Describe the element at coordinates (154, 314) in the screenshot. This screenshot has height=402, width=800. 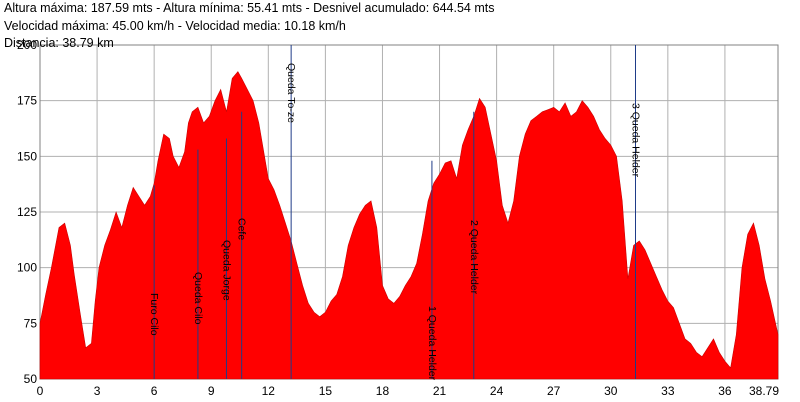
I see `waypoint-label: Furo Cilo` at that location.